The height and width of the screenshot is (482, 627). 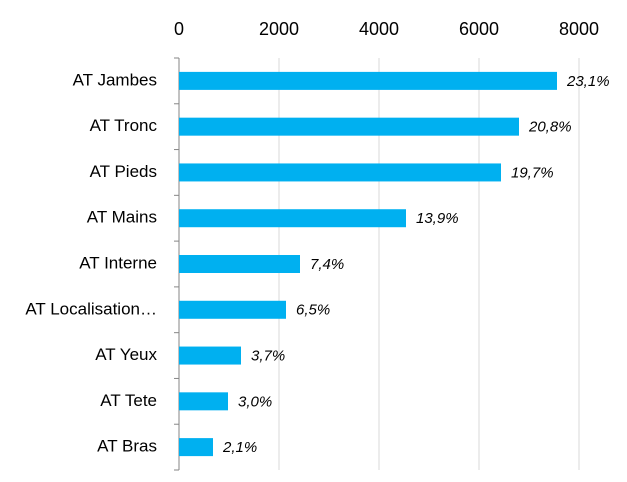 I want to click on y-tick-label: AT Tronc, so click(x=124, y=125).